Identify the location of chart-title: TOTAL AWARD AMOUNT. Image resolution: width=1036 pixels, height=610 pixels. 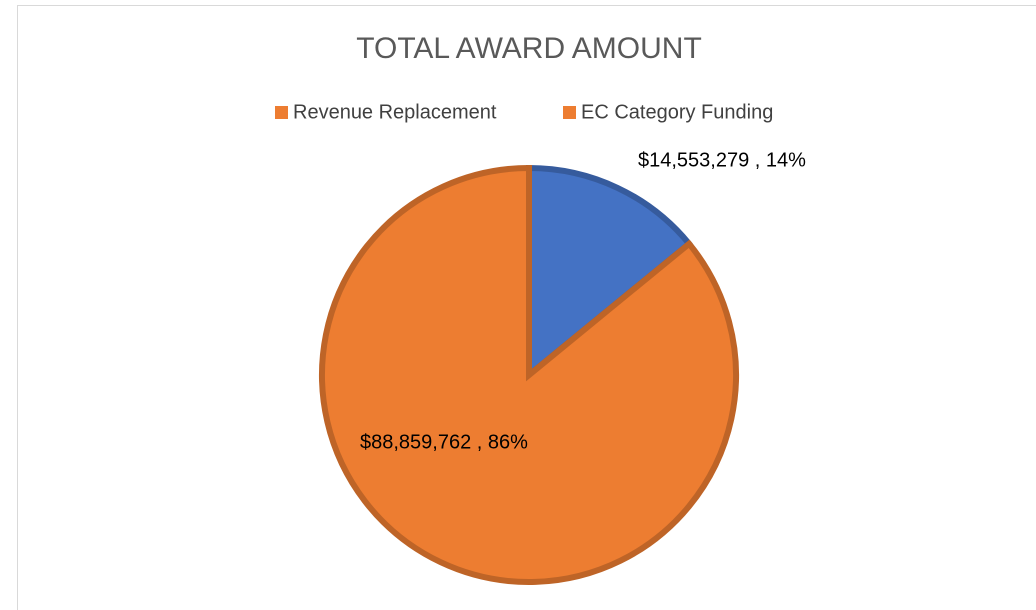
(529, 48).